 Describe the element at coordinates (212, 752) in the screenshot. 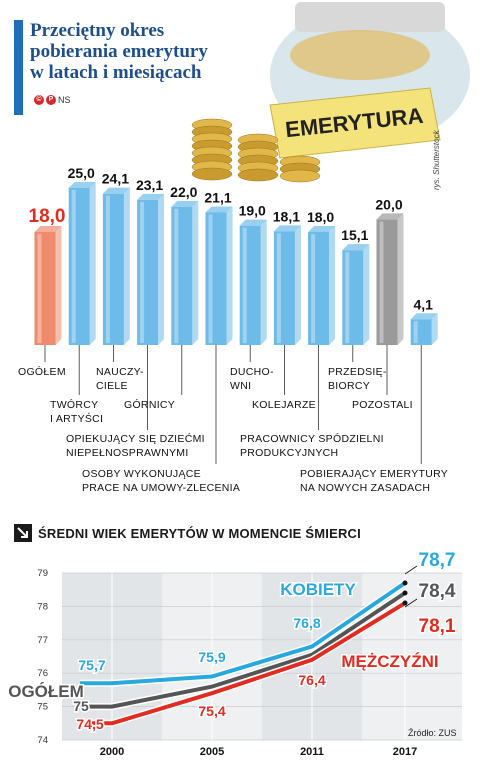

I see `x-tick-label: 2005` at that location.